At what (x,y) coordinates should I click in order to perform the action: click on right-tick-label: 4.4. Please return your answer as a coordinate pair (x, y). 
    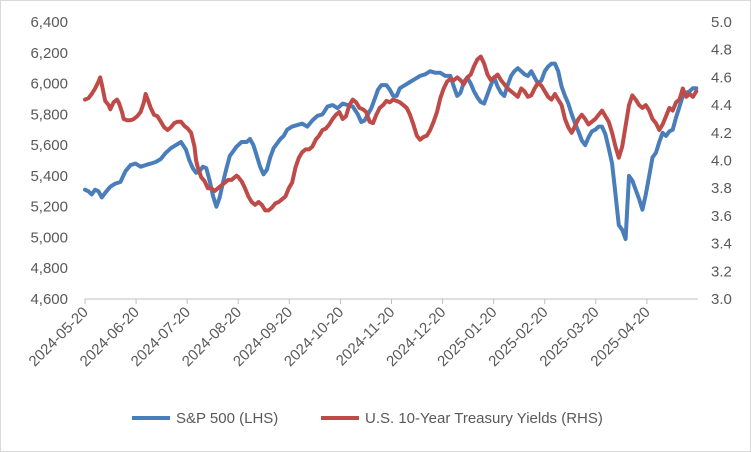
    Looking at the image, I should click on (721, 105).